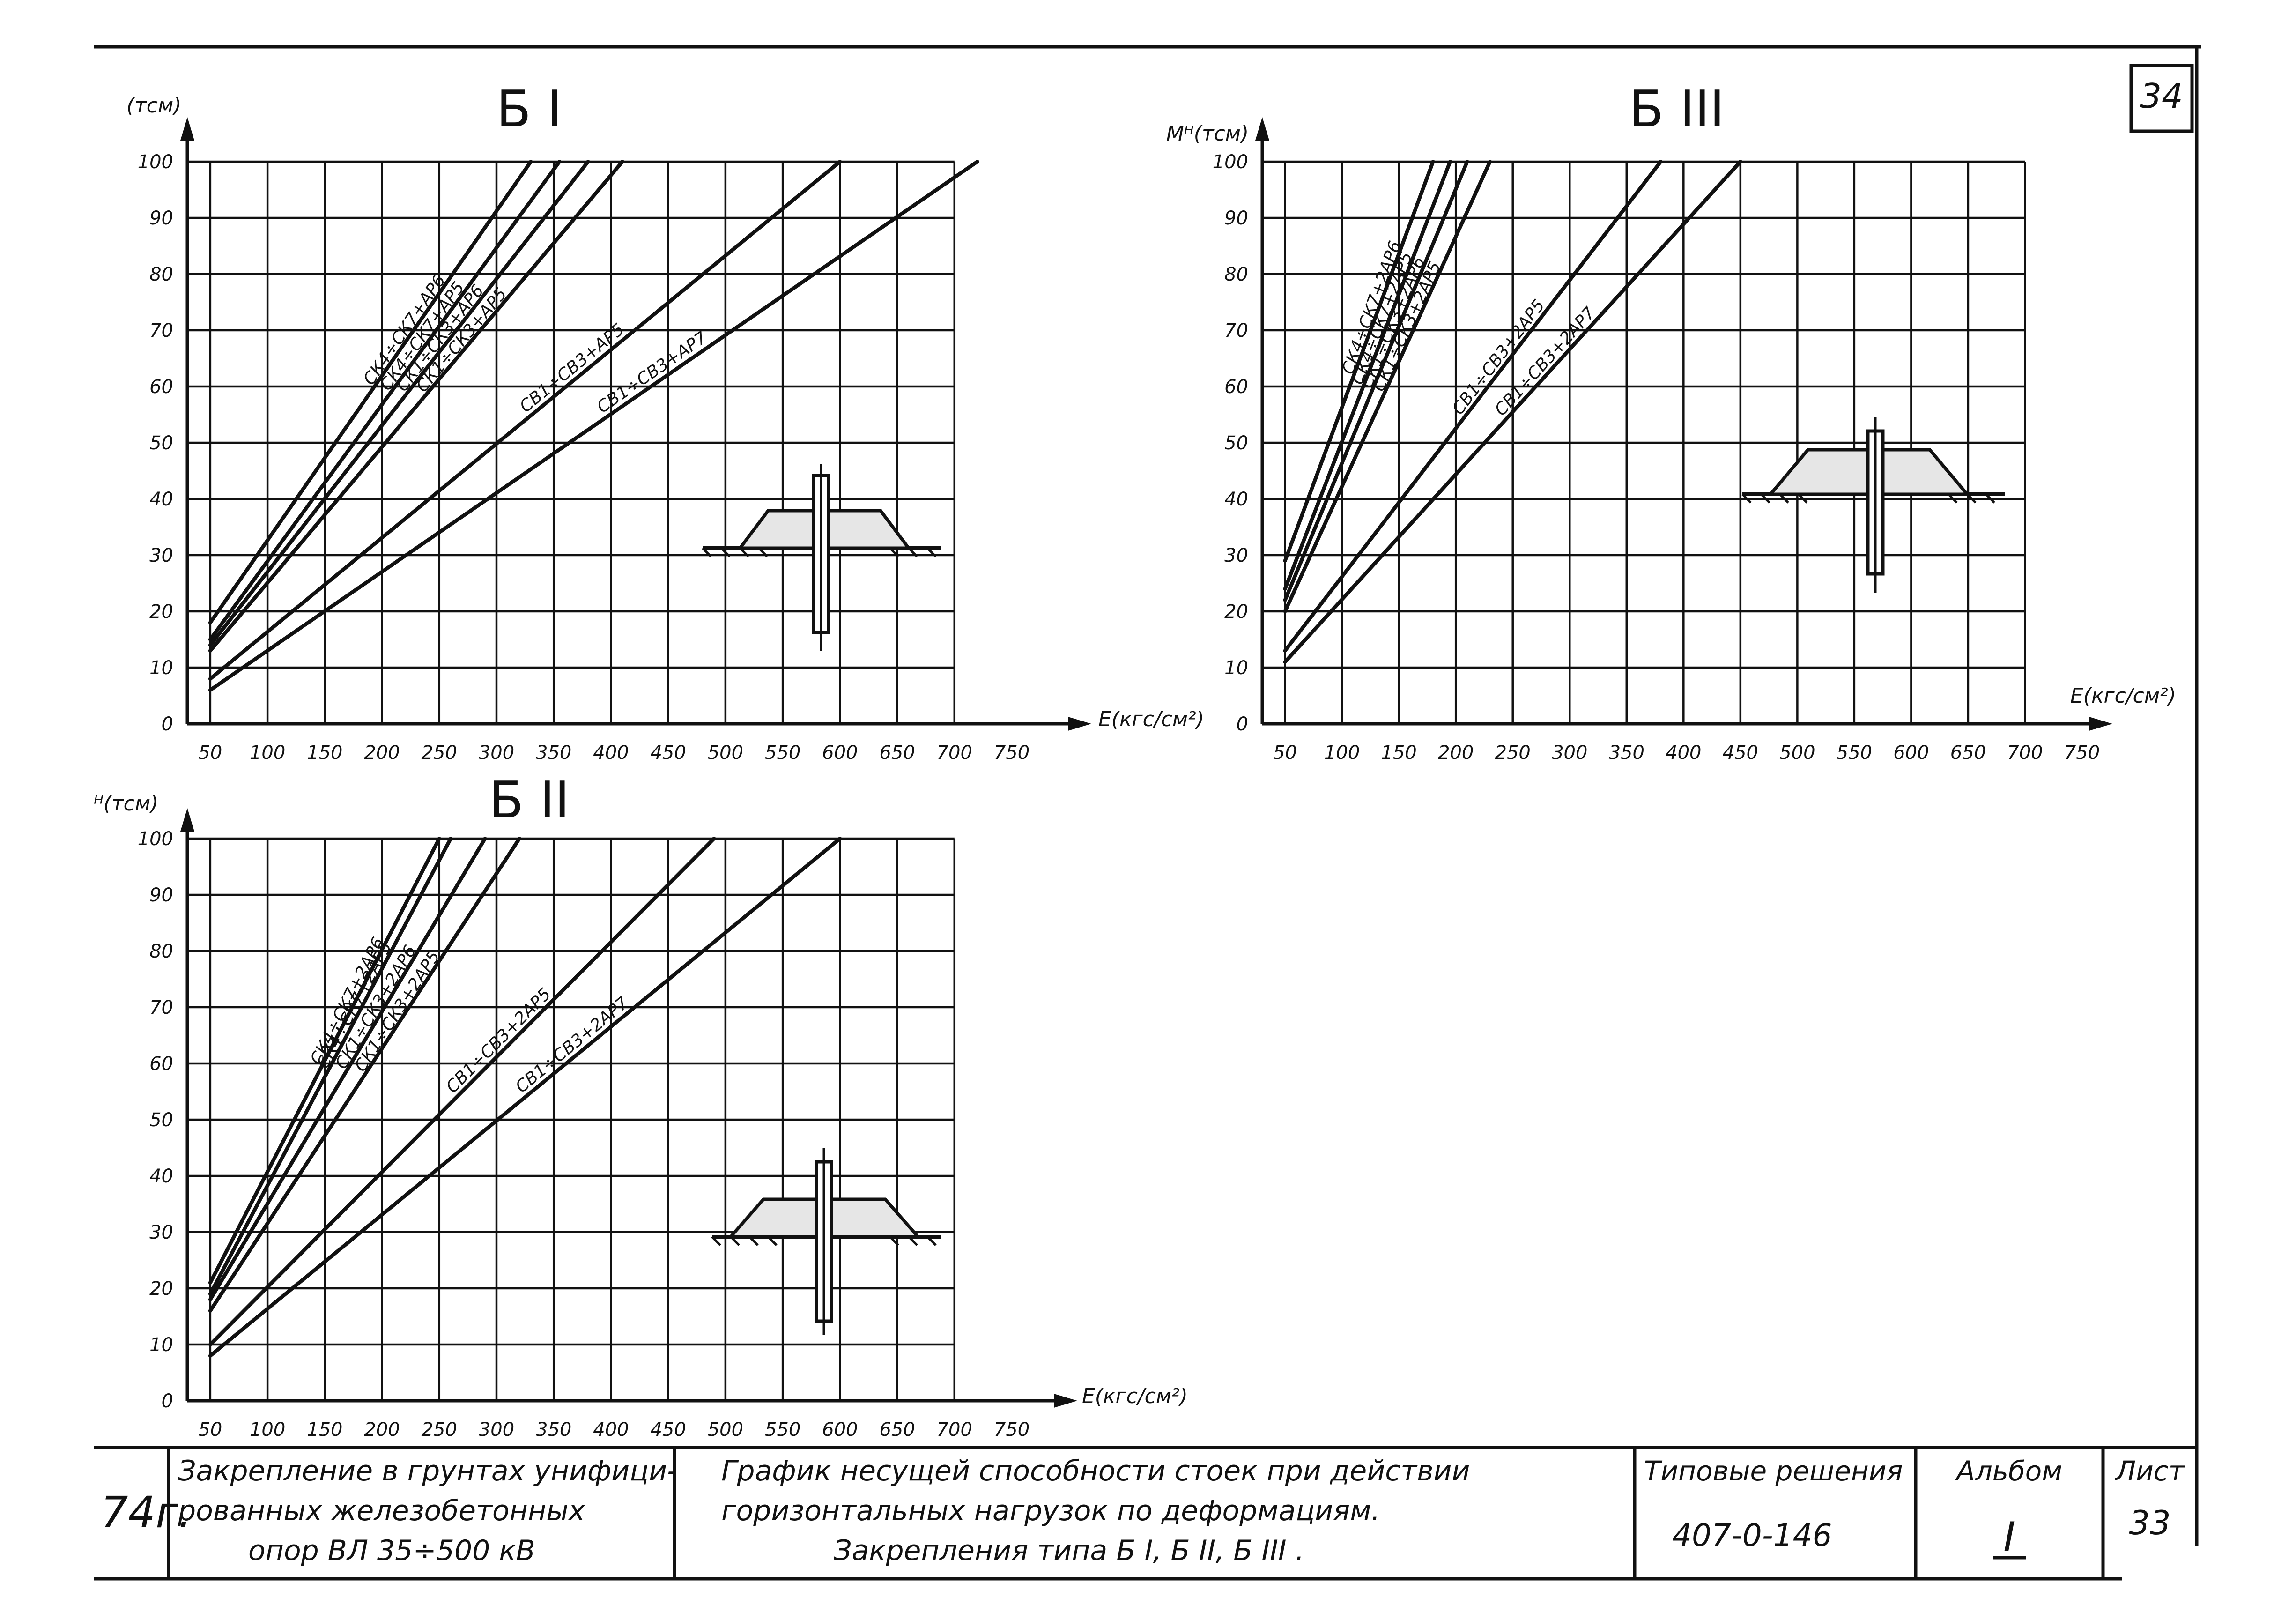 The image size is (2296, 1605). I want to click on x-tick-label: 750, so click(1011, 1430).